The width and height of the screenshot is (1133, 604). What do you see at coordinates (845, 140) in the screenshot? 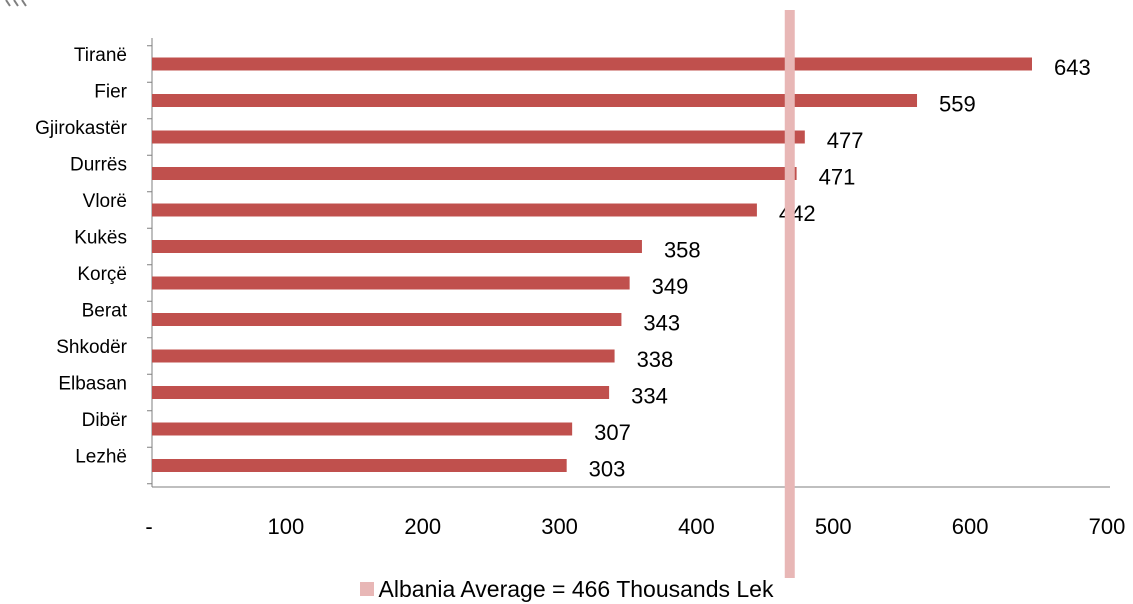
I see `data-label: 477` at bounding box center [845, 140].